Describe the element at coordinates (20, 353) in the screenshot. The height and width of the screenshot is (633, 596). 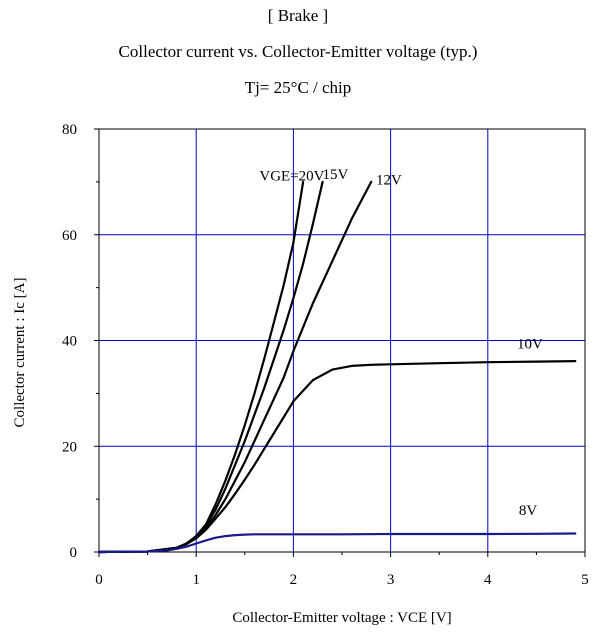
I see `y-axis-label: Collector current : Ic [A]` at that location.